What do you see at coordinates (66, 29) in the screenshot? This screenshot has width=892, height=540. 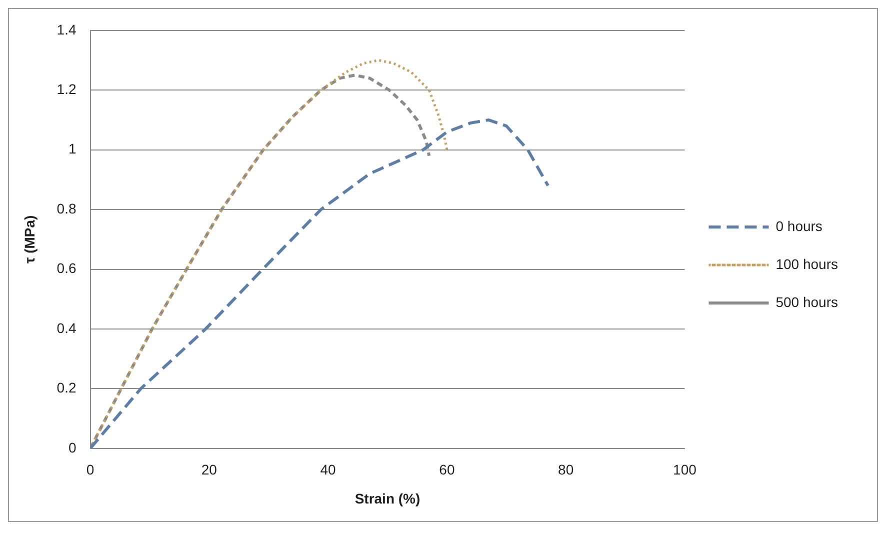 I see `y-tick-label: 1.4` at bounding box center [66, 29].